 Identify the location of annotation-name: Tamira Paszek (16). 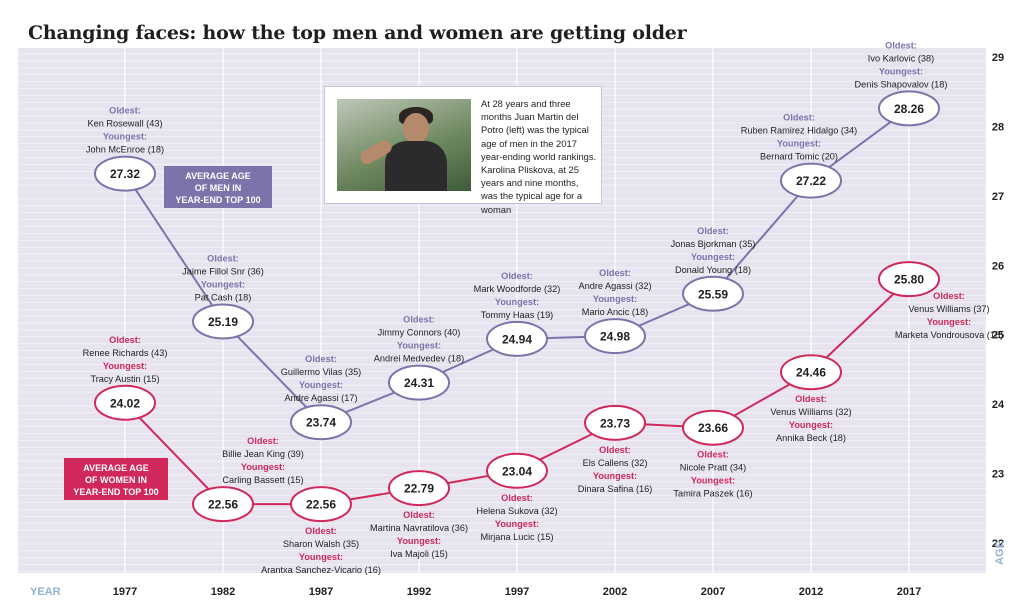
(712, 494).